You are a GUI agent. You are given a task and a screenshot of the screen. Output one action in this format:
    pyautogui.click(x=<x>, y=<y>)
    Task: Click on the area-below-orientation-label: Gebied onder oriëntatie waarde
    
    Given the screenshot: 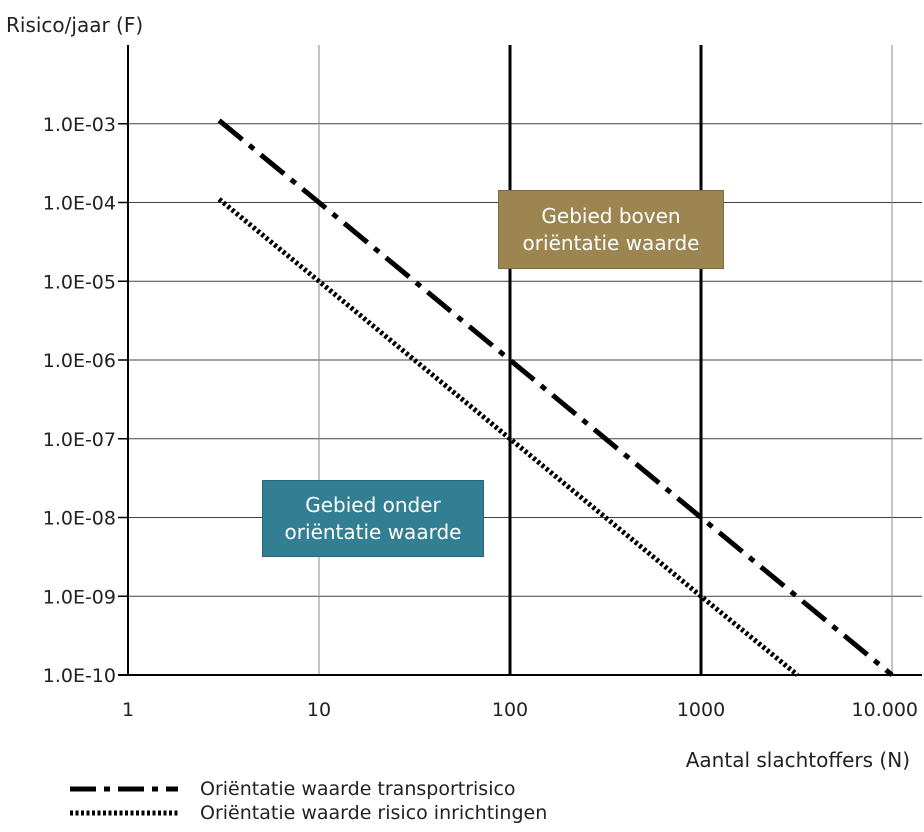 What is the action you would take?
    pyautogui.click(x=373, y=518)
    